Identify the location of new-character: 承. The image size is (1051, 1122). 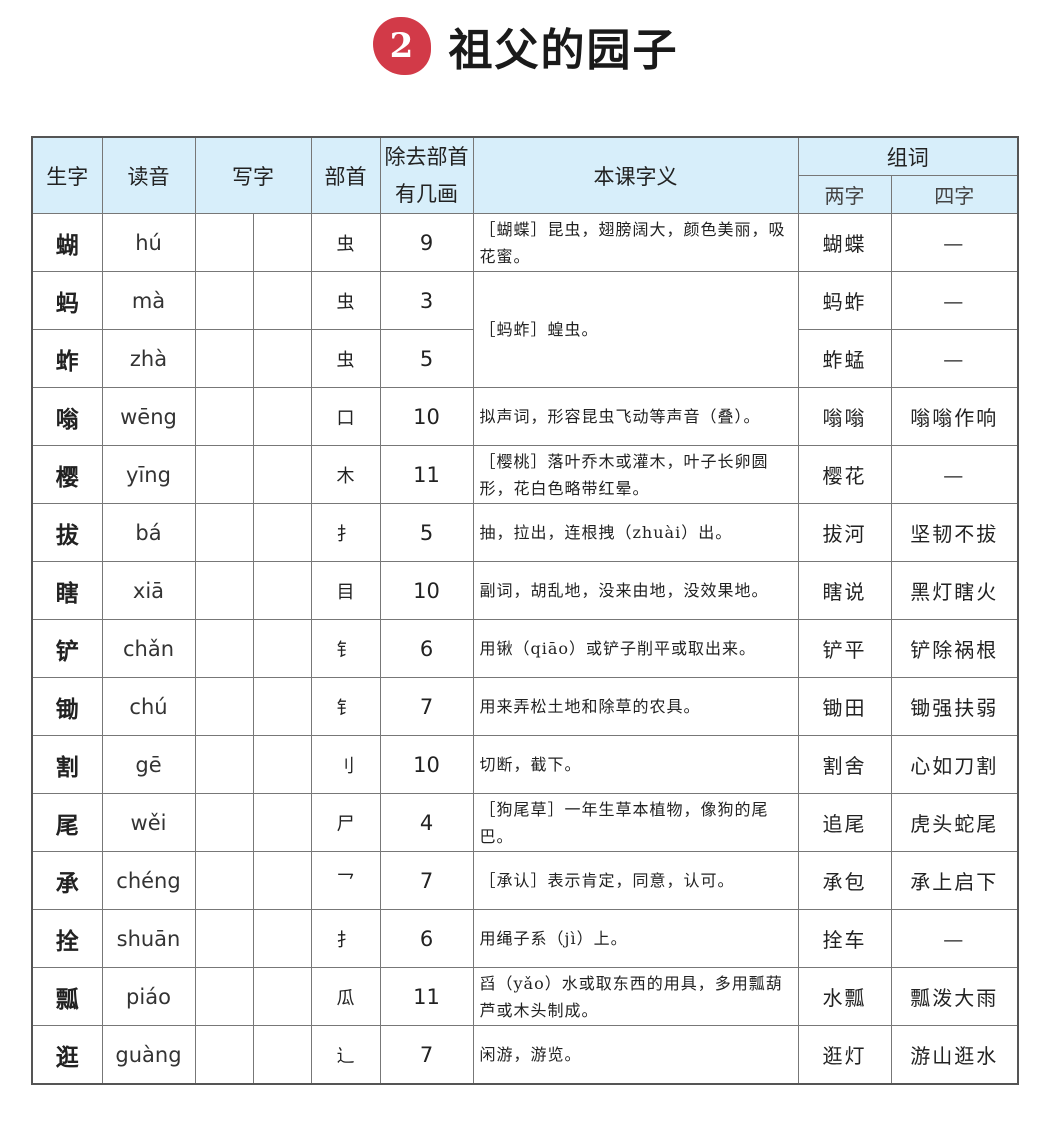
(67, 880).